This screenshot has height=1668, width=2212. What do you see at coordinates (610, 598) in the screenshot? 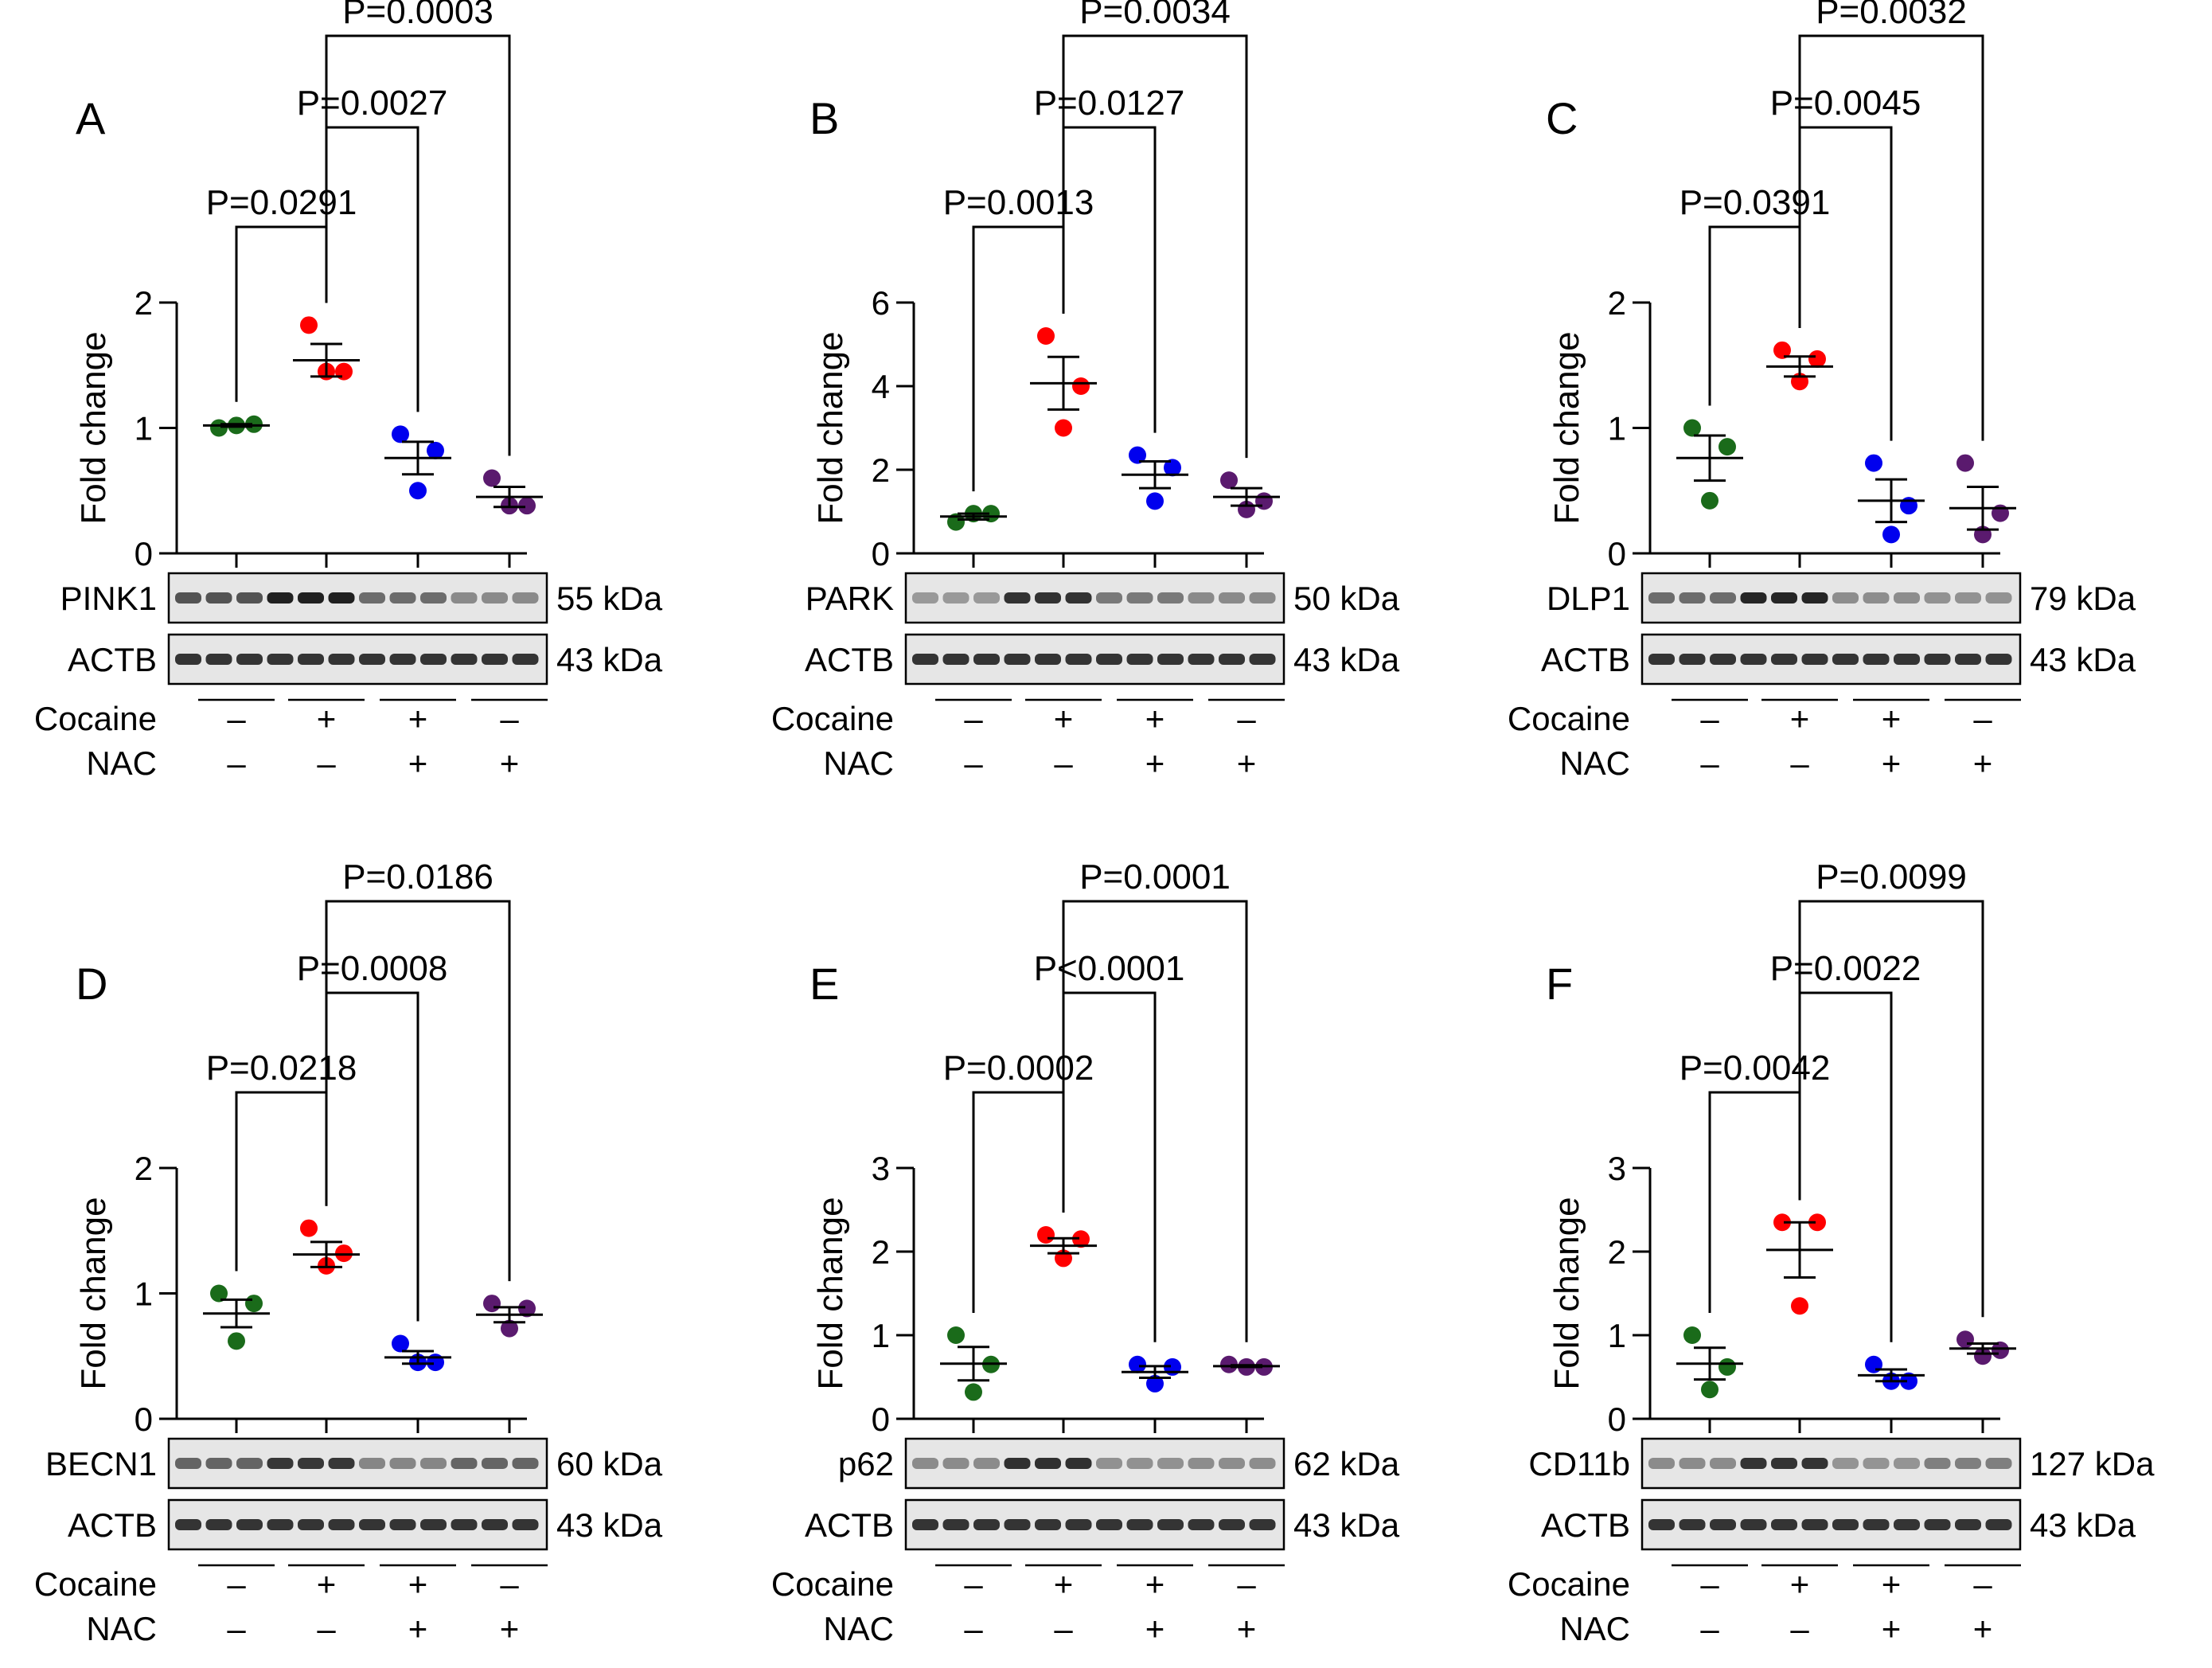
I see `blot-kda-label: 55 kDa` at bounding box center [610, 598].